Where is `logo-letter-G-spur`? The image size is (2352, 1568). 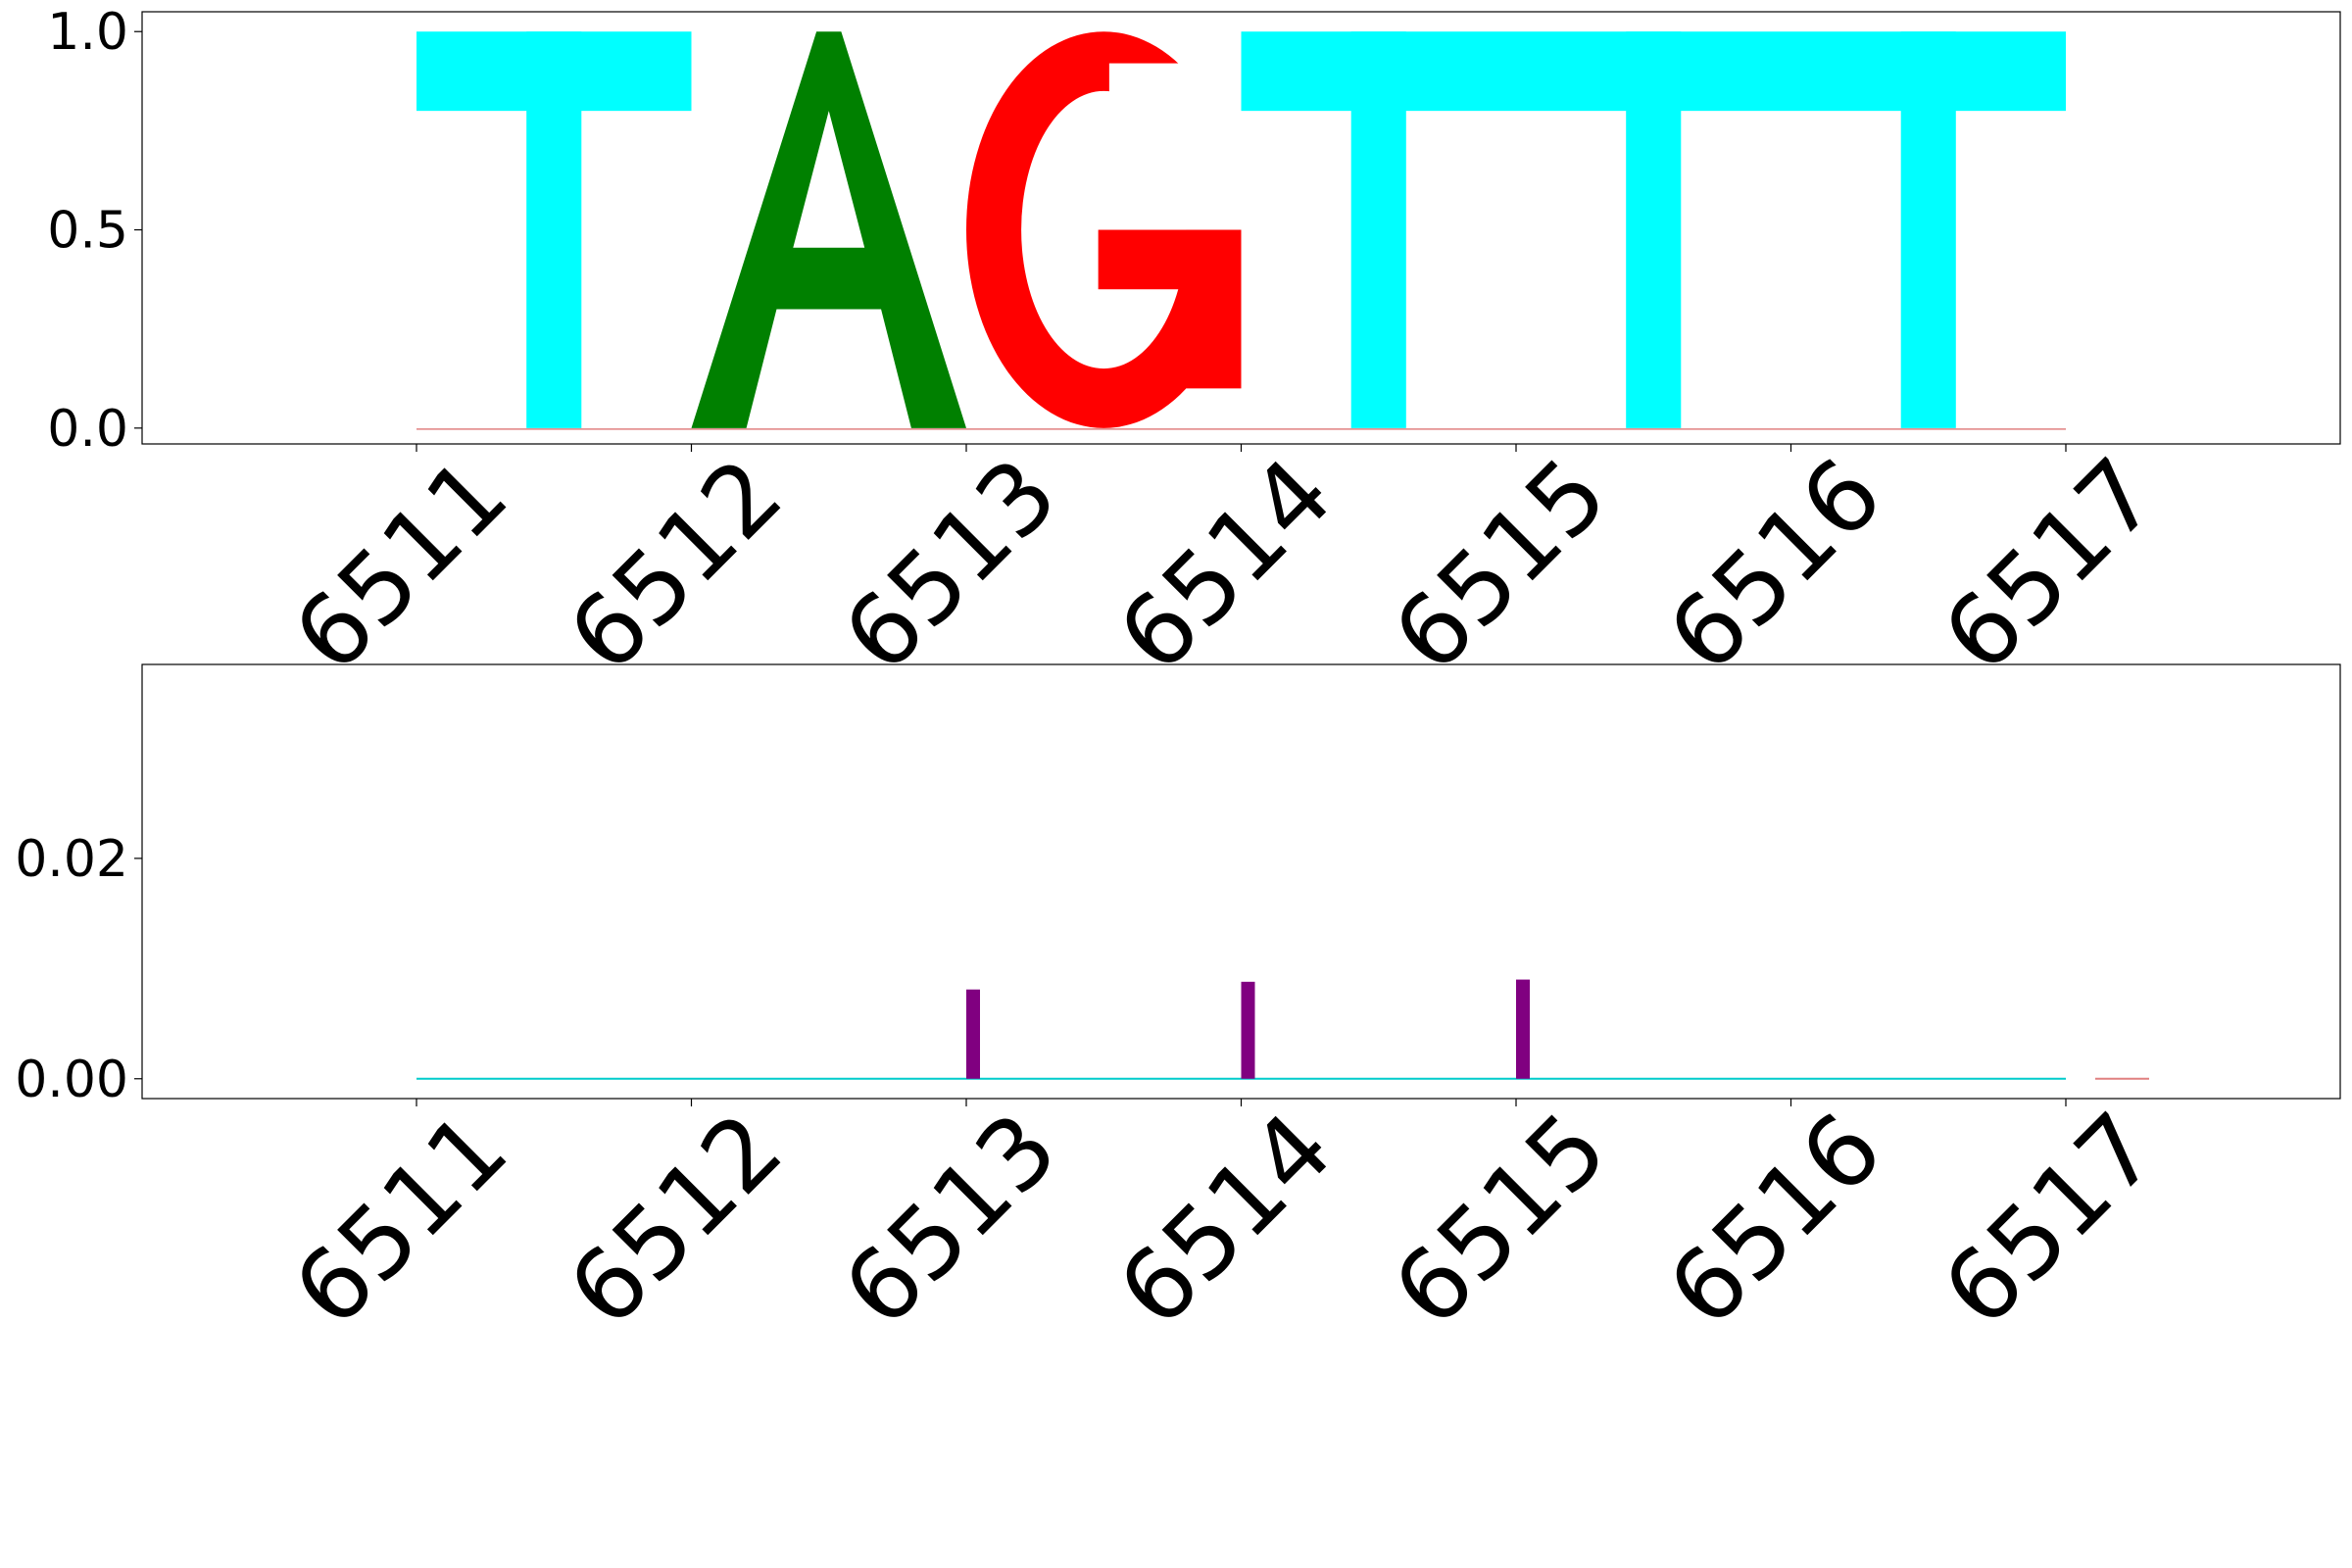 logo-letter-G-spur is located at coordinates (1214, 309).